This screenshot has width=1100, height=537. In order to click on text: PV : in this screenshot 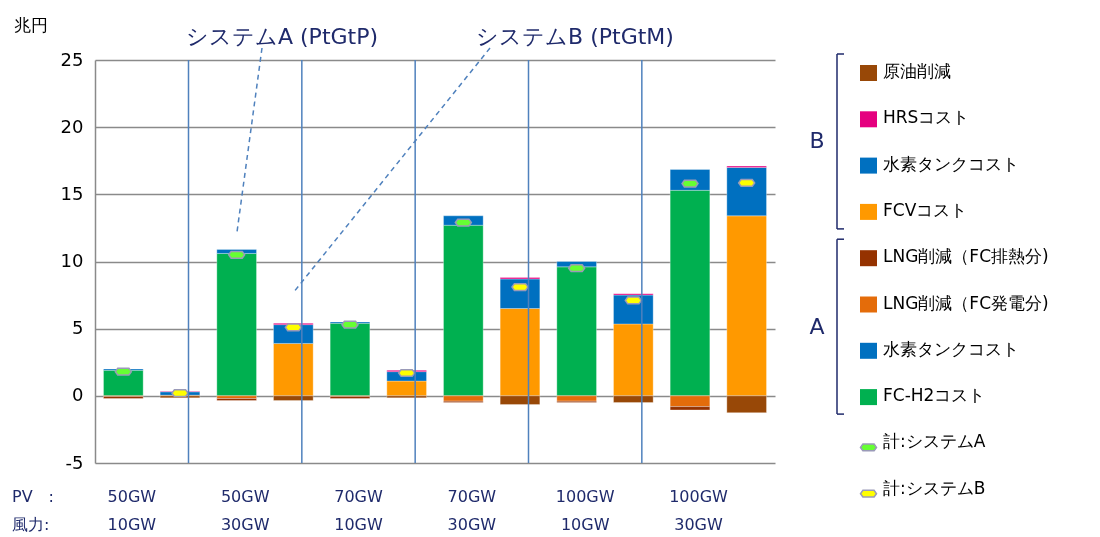, I will do `click(33, 496)`.